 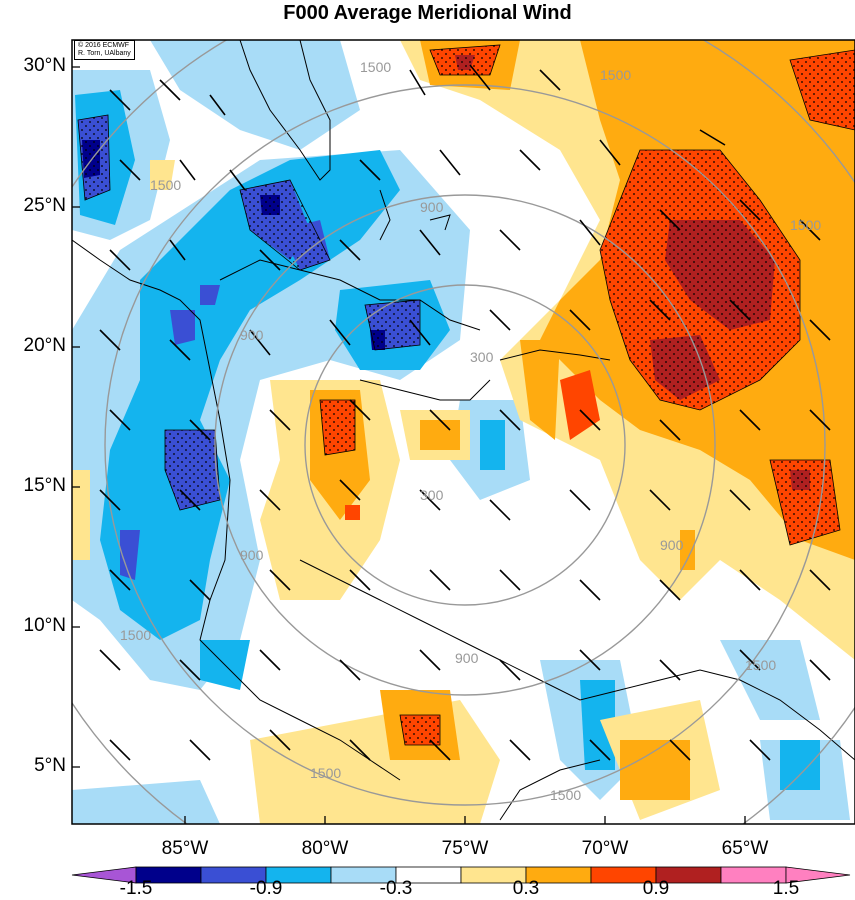 What do you see at coordinates (745, 848) in the screenshot?
I see `lon-label-65w: 65°W` at bounding box center [745, 848].